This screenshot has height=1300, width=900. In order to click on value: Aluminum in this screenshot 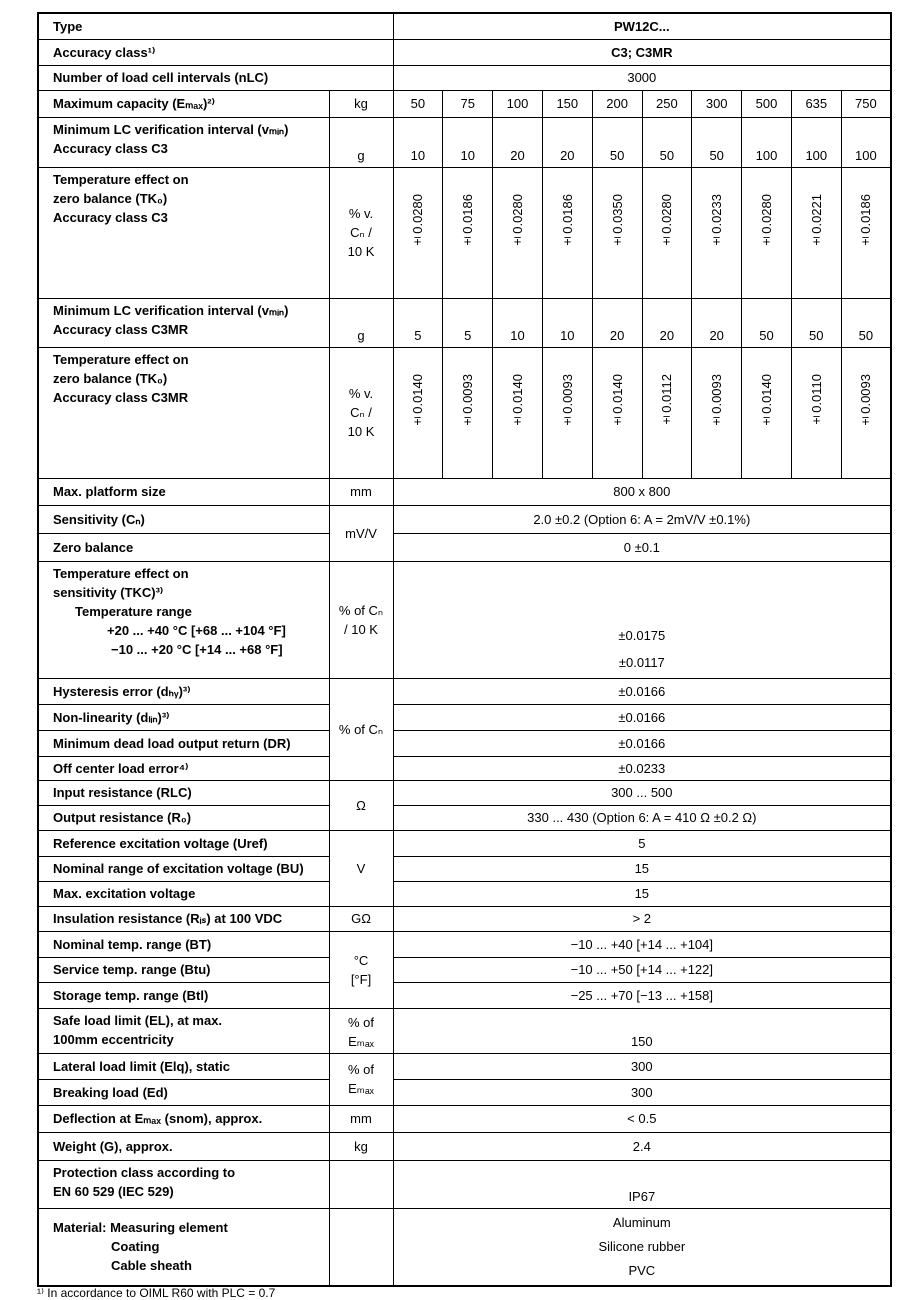, I will do `click(641, 1222)`.